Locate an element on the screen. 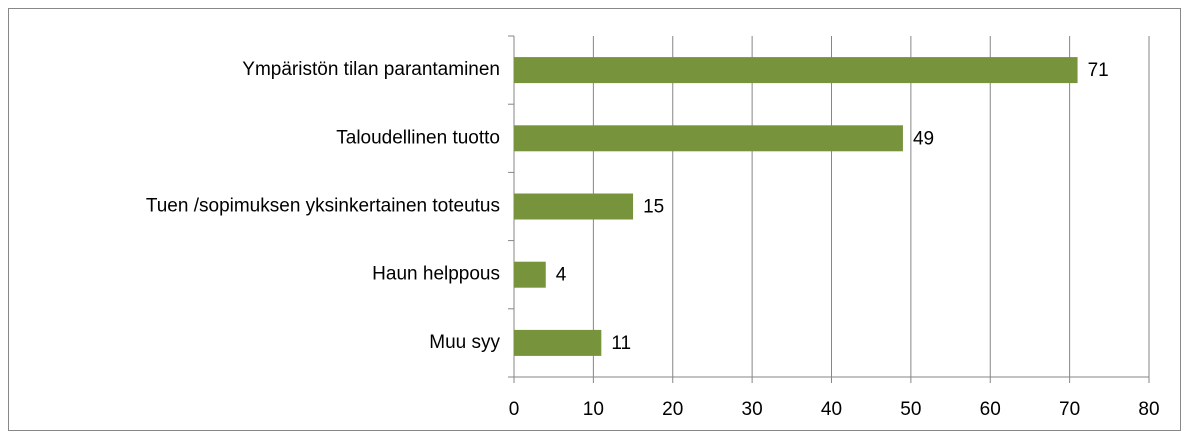  x-tick-label: 40 is located at coordinates (831, 409).